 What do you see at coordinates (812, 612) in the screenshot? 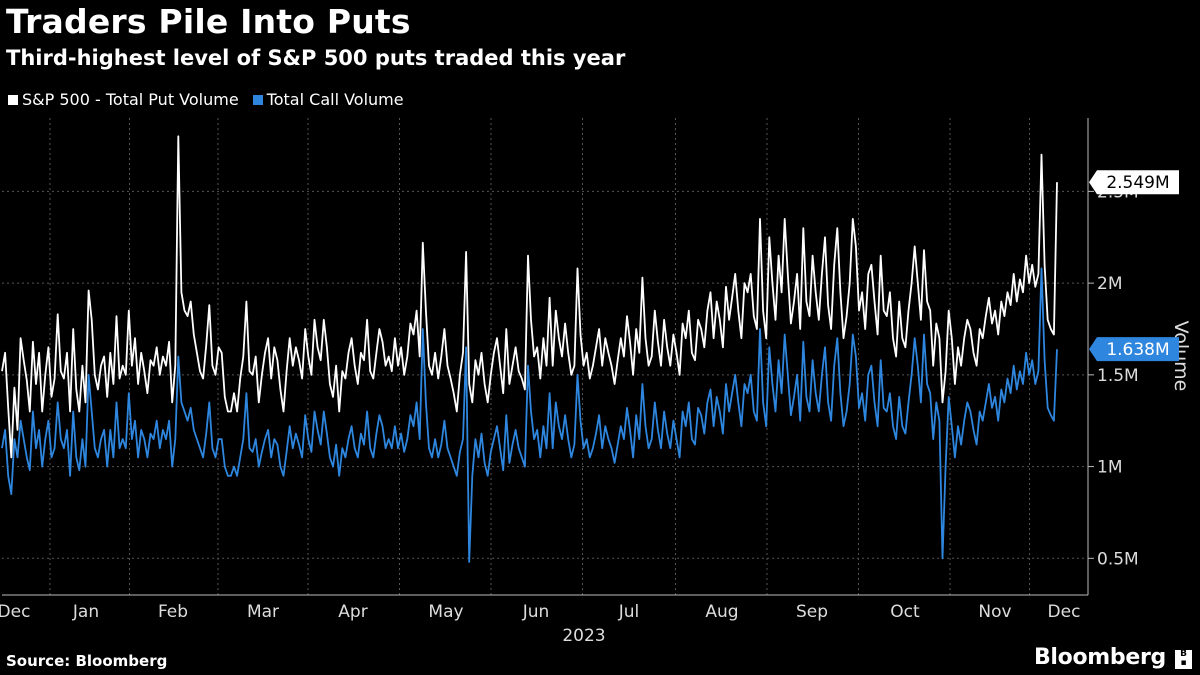
I see `x-tick-label: Sep` at bounding box center [812, 612].